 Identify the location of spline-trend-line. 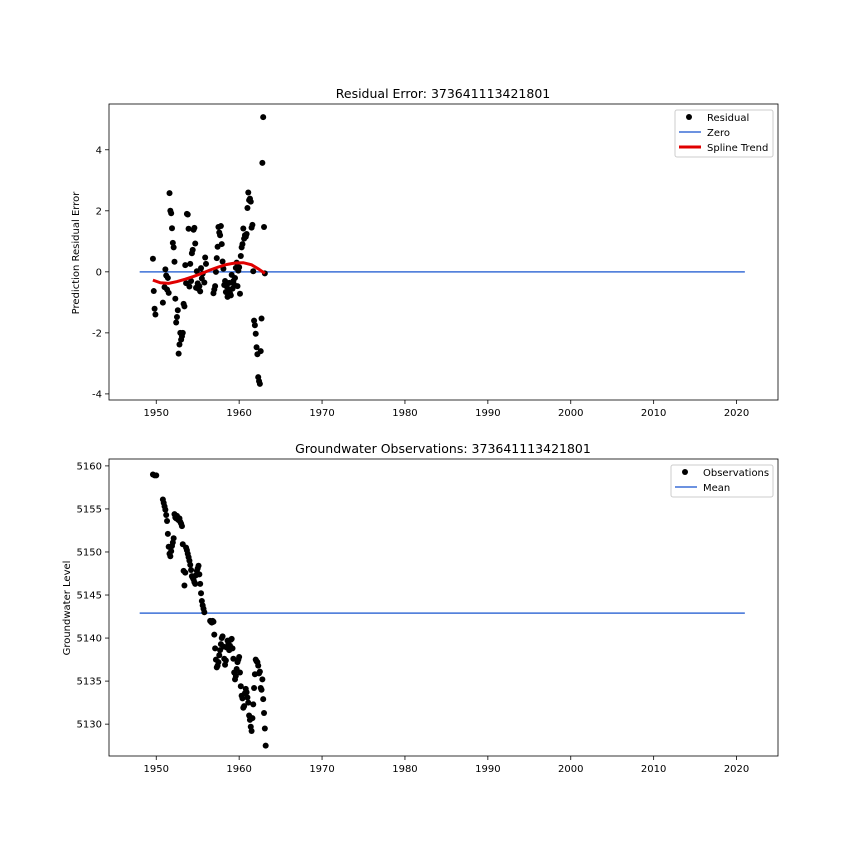
(209, 273).